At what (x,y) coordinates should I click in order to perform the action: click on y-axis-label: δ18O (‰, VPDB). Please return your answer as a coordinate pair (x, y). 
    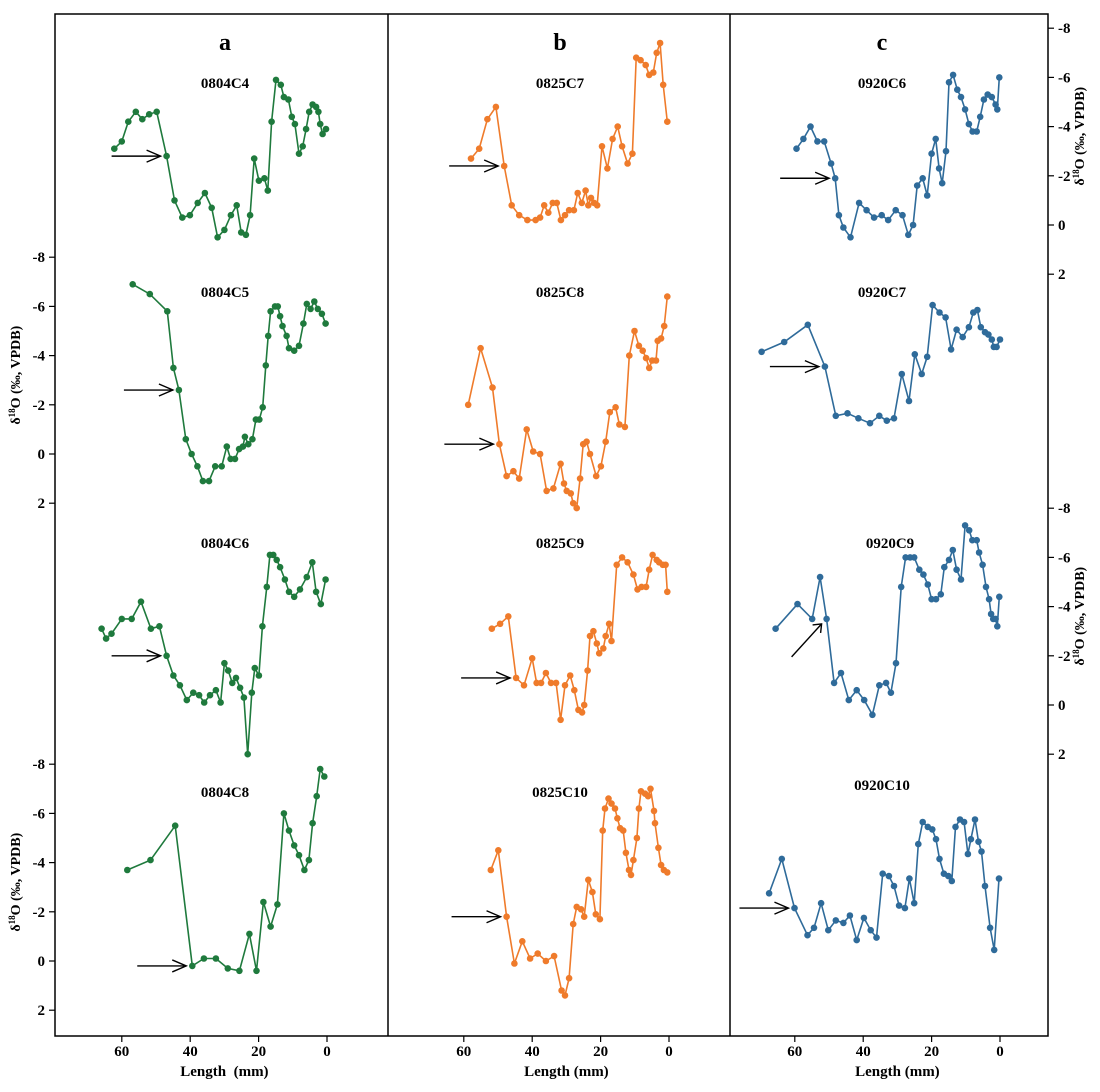
    Looking at the image, I should click on (15, 374).